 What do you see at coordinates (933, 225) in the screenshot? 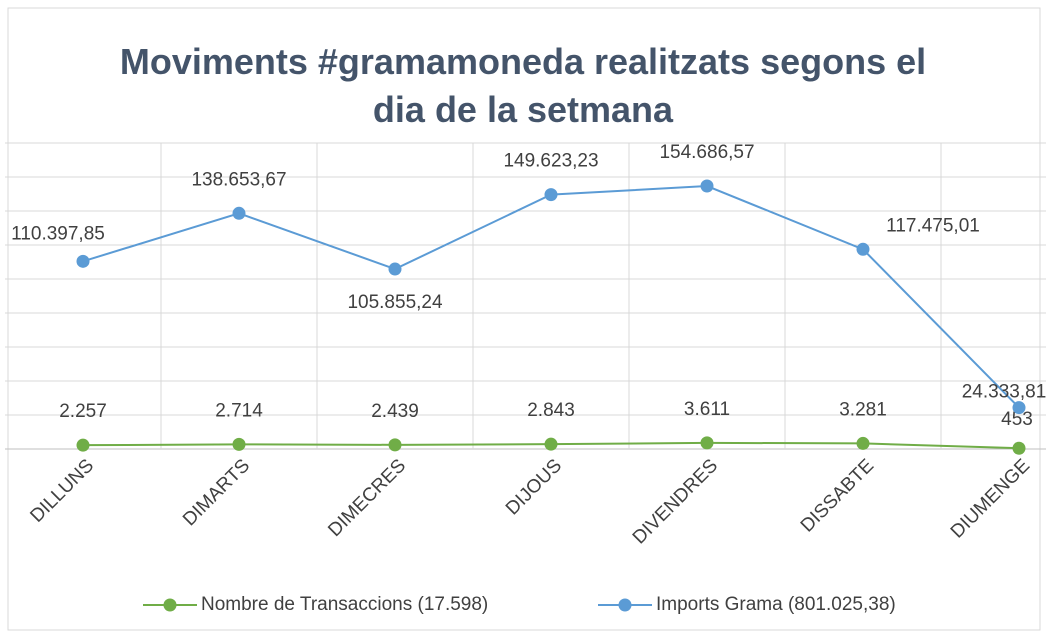
I see `data-label: 117.475,01` at bounding box center [933, 225].